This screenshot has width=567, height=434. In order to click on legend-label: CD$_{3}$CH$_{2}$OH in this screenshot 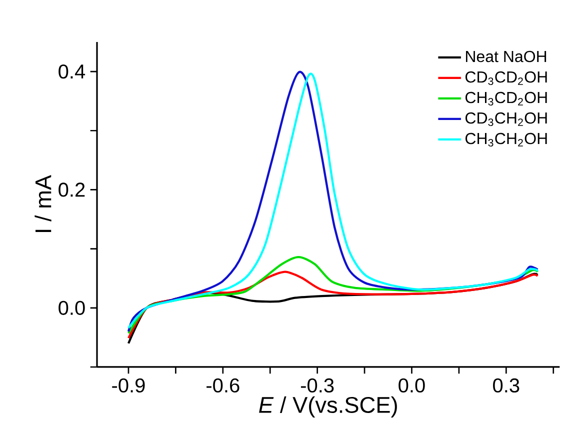, I will do `click(506, 119)`.